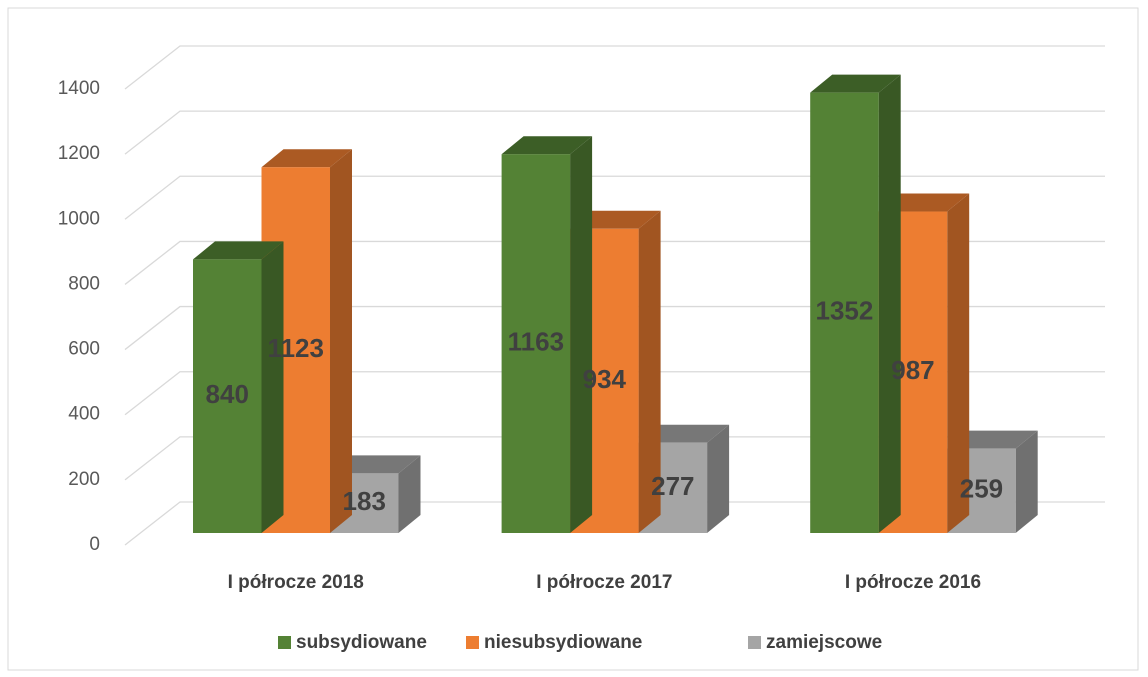 The height and width of the screenshot is (677, 1148). What do you see at coordinates (296, 348) in the screenshot?
I see `data-label: 1123` at bounding box center [296, 348].